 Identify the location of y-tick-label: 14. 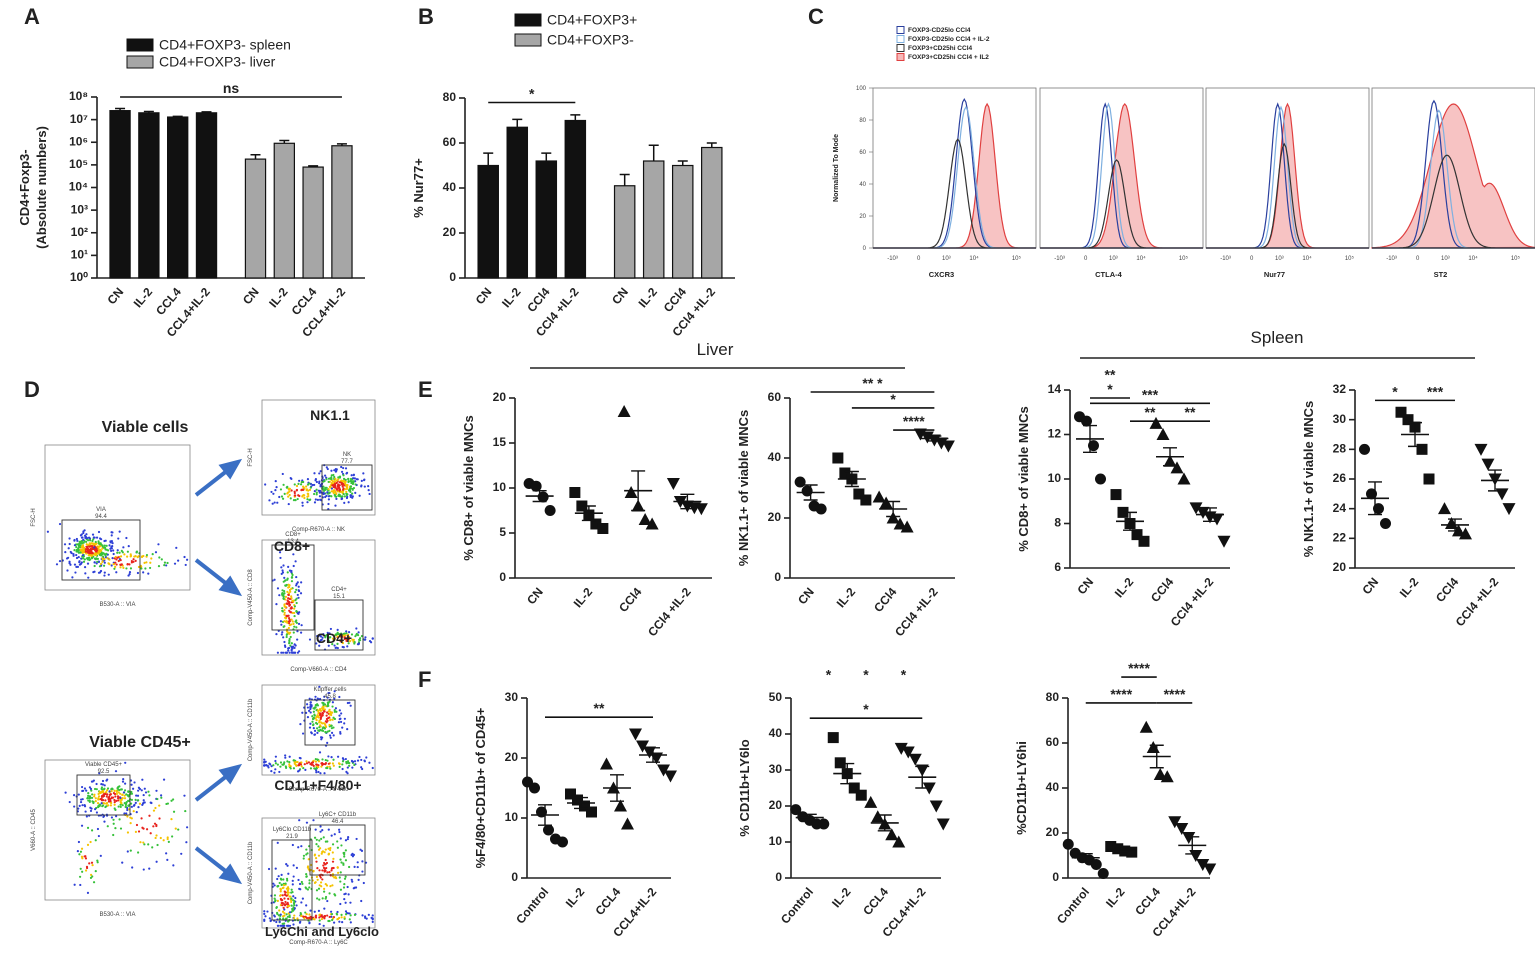
(1055, 389).